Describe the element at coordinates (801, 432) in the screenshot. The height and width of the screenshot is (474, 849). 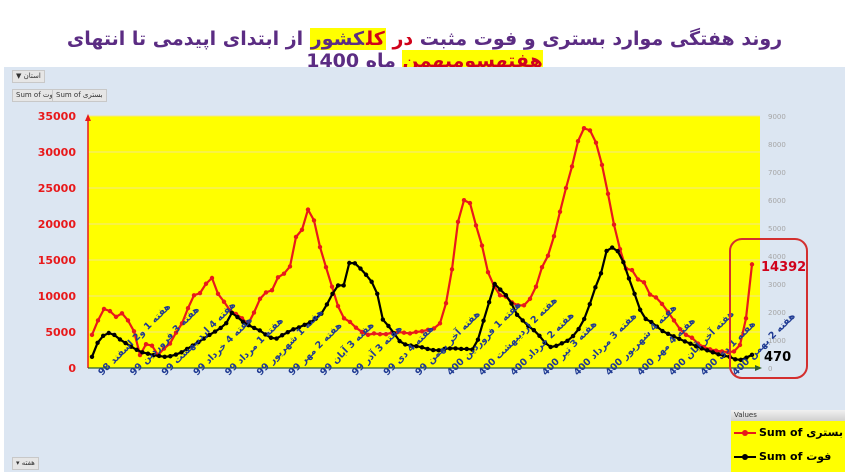
I see `legend-label-hospitalized: Sum of بستری` at that location.